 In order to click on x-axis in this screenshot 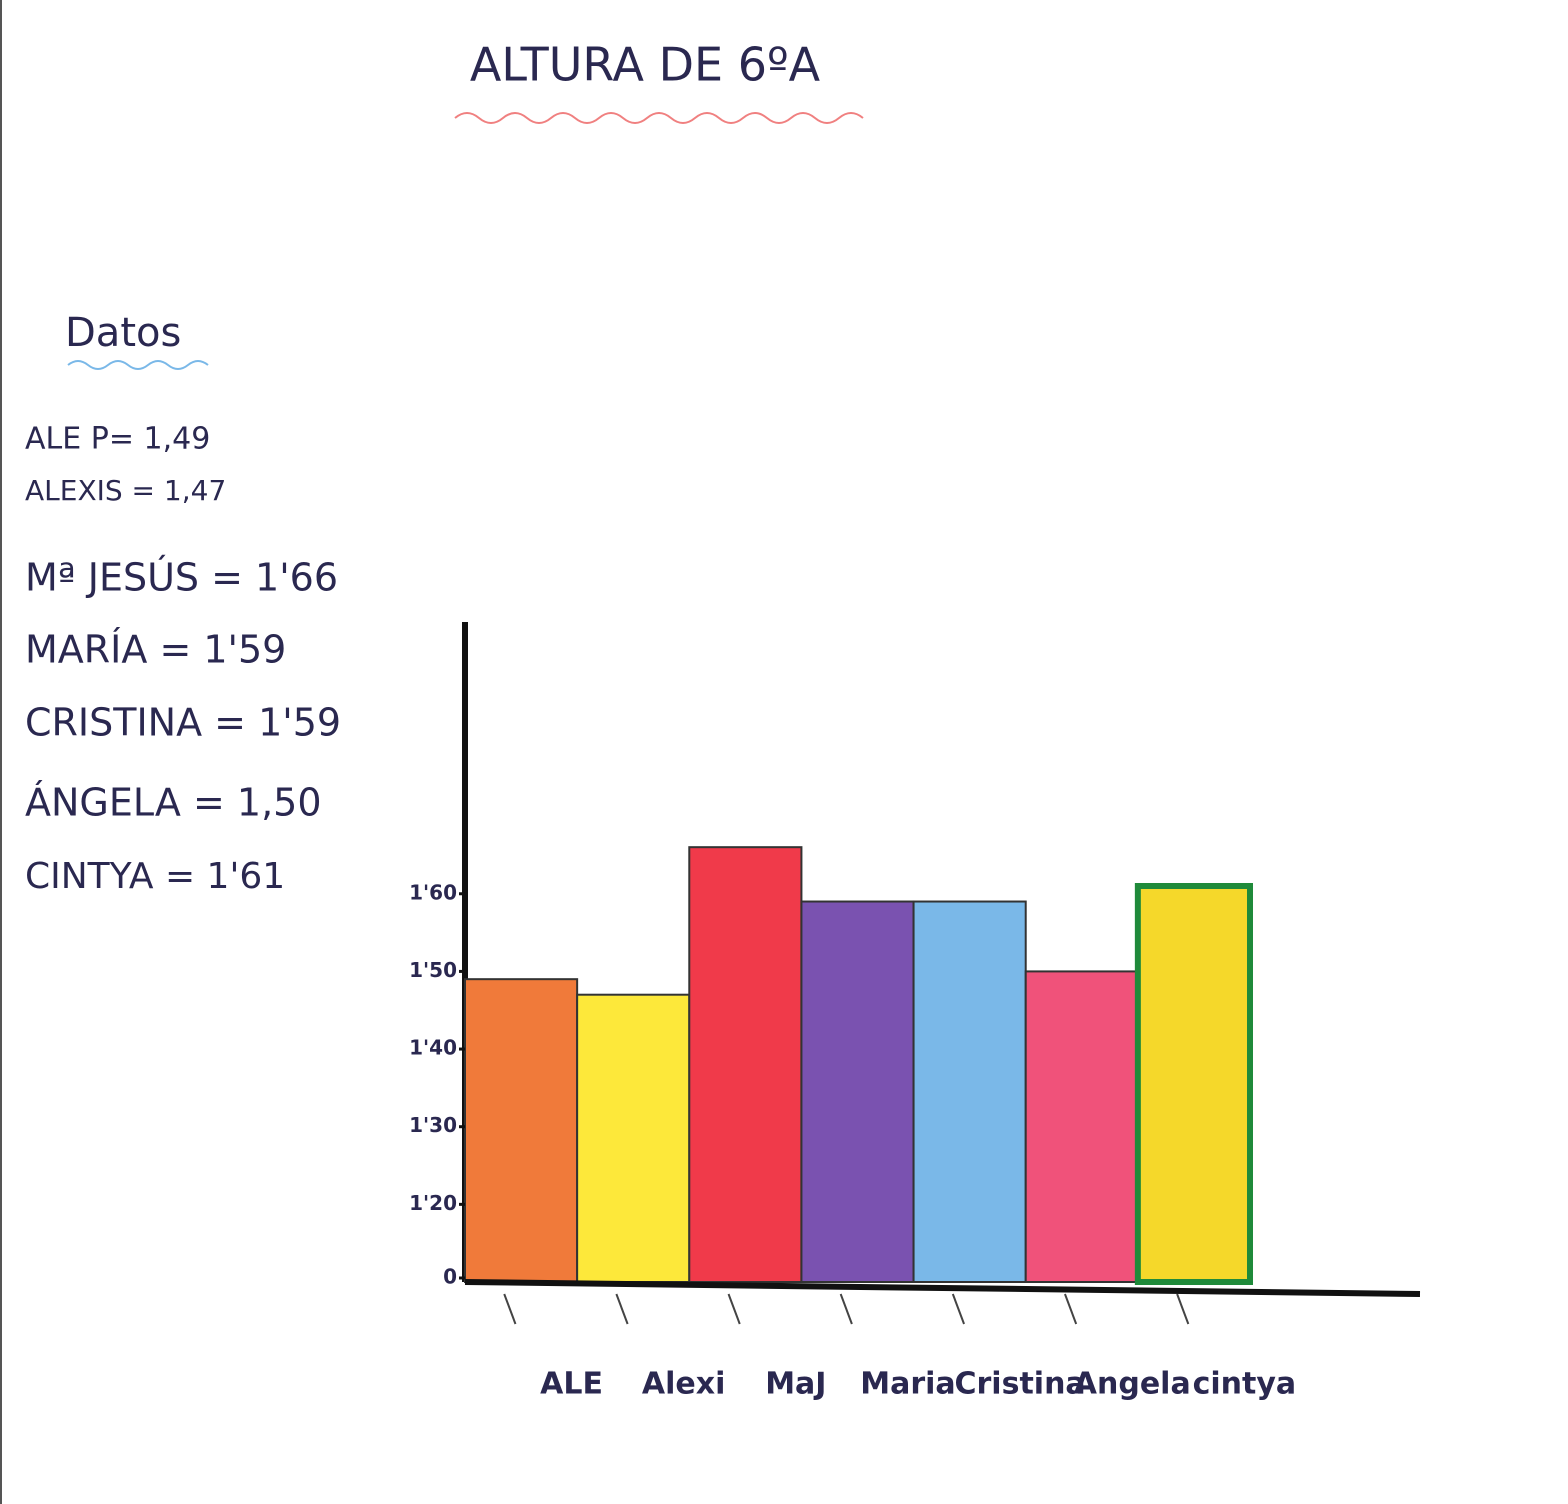, I will do `click(942, 1288)`.